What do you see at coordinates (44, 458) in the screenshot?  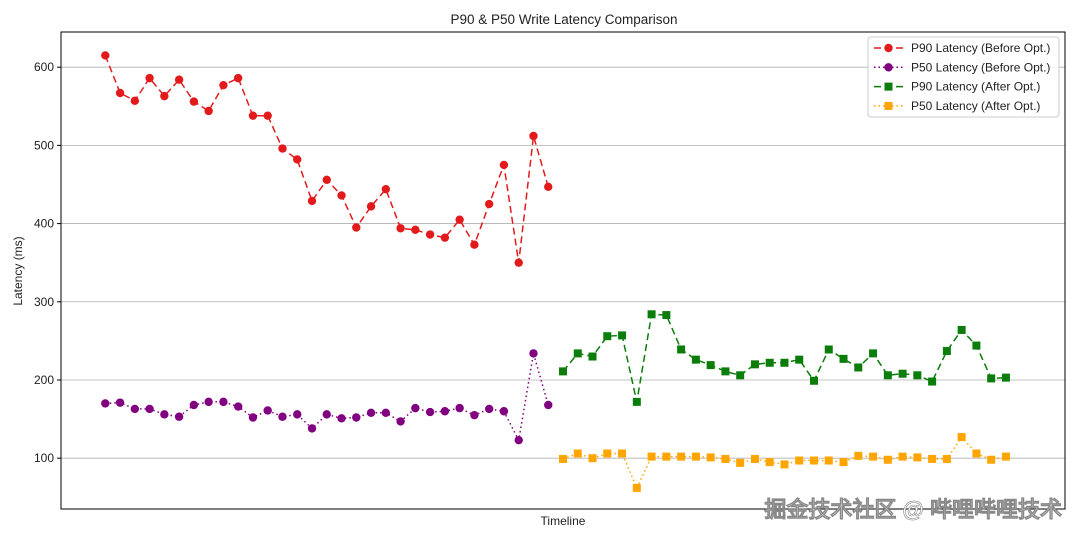 I see `y-tick-label: 100` at bounding box center [44, 458].